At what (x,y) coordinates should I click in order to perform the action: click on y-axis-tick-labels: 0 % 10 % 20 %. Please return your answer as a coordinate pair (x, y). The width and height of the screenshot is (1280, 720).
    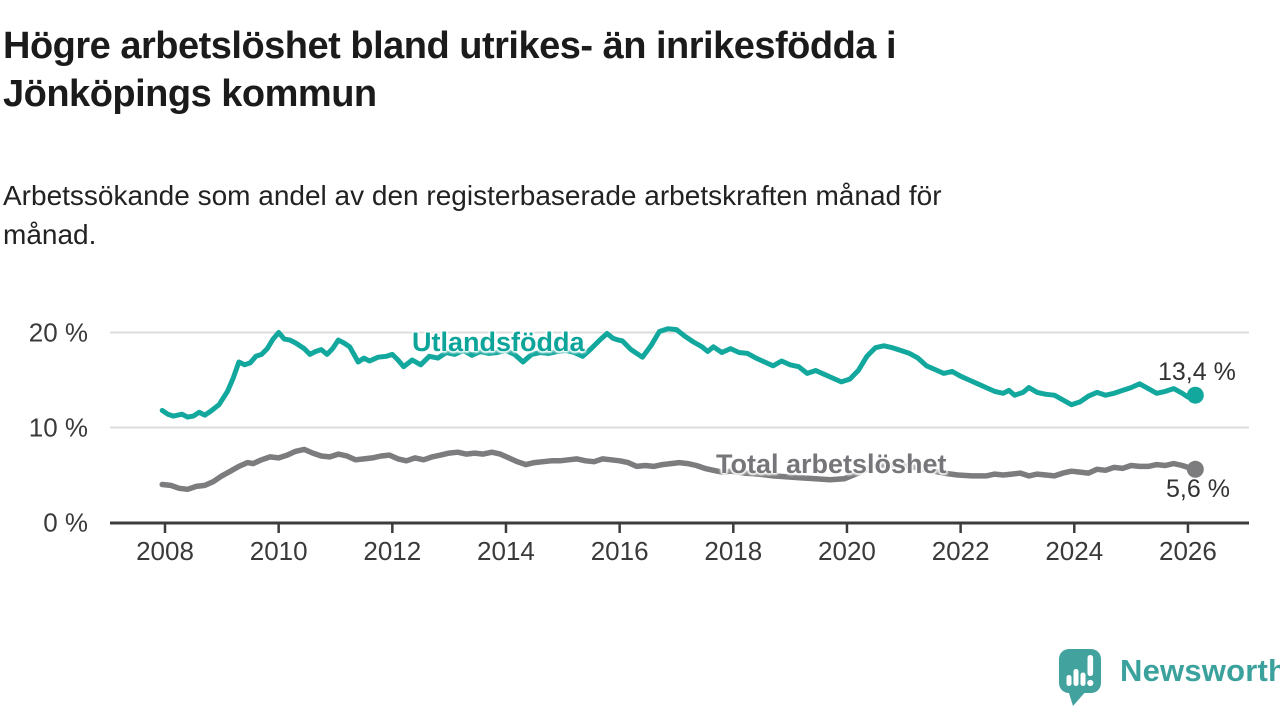
    Looking at the image, I should click on (58, 428).